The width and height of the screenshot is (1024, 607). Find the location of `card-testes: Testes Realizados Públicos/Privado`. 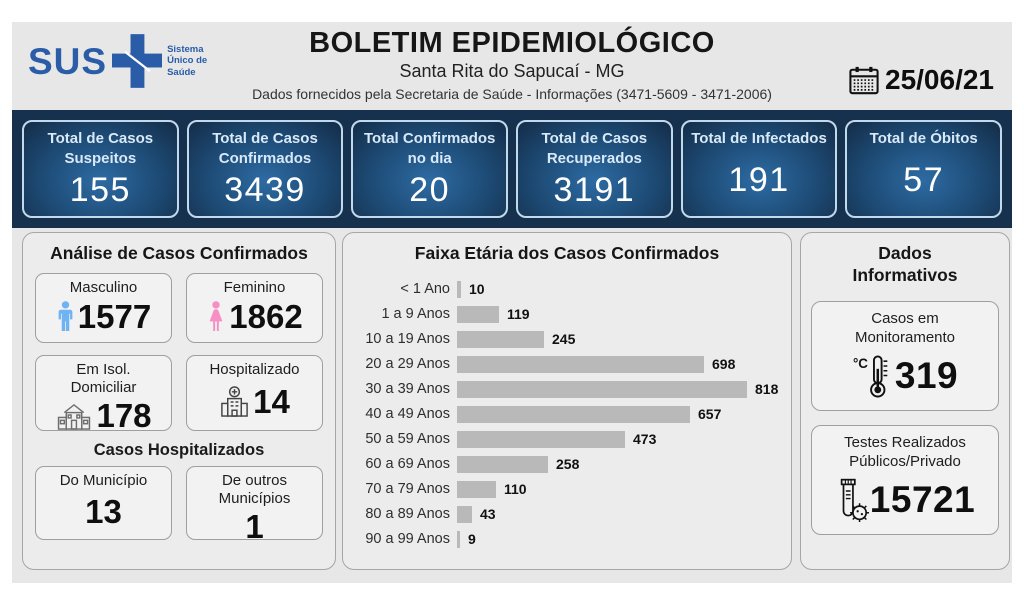

card-testes: Testes Realizados Públicos/Privado is located at coordinates (905, 479).